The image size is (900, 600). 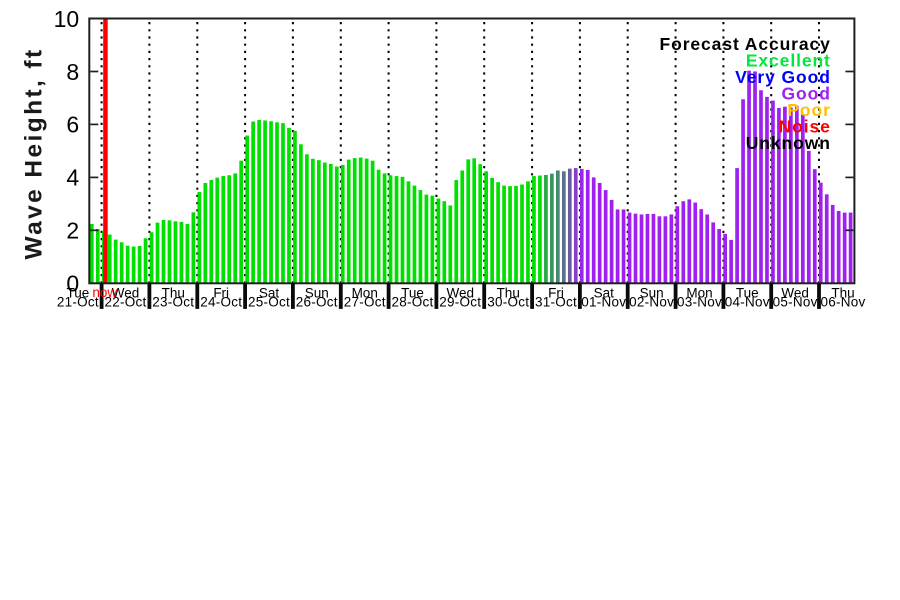 I want to click on svg-text: 2, so click(x=72, y=231).